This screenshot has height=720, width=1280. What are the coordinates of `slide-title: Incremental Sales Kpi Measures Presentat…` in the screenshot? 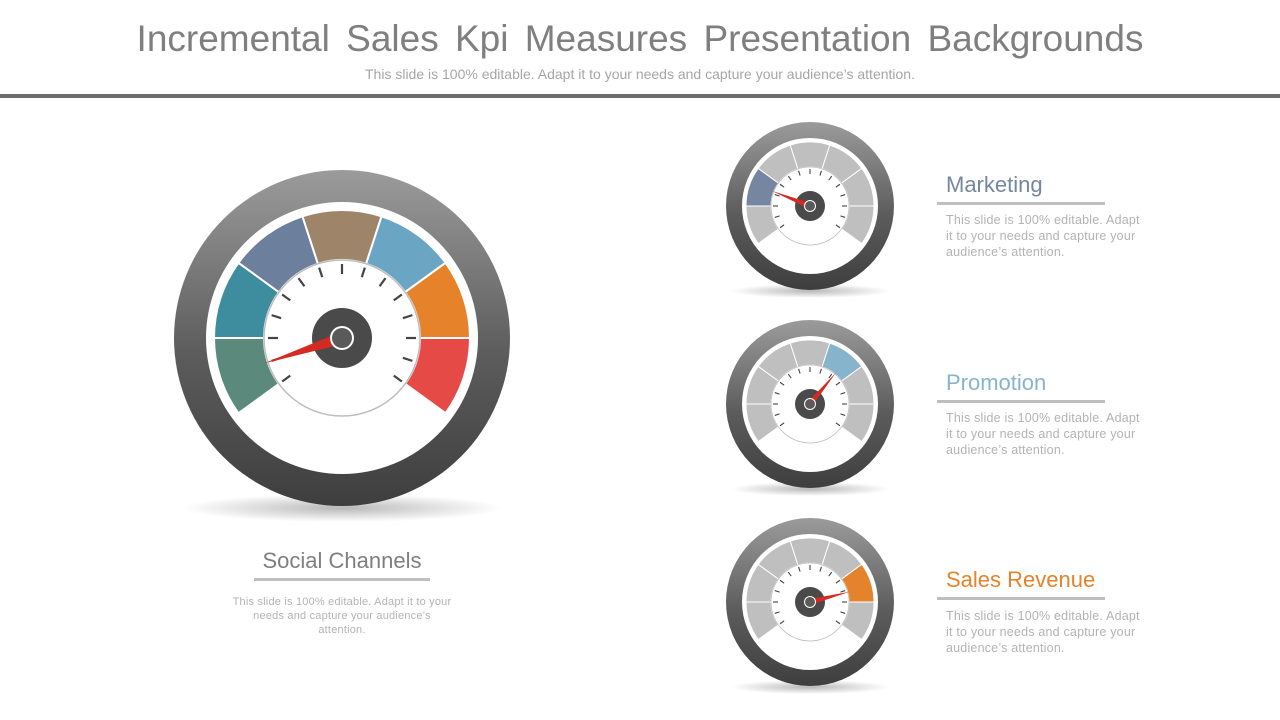 It's located at (640, 38).